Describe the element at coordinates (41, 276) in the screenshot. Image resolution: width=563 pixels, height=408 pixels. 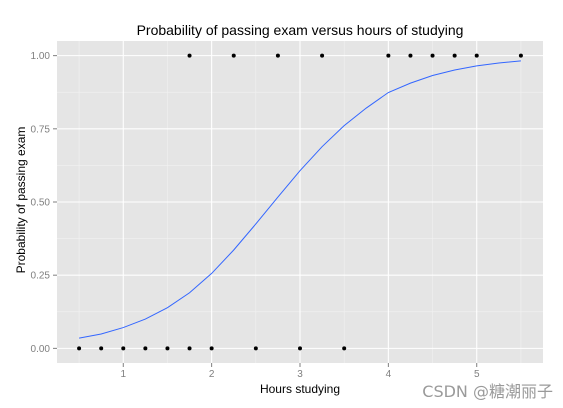
I see `y-tick-label: 0.25` at that location.